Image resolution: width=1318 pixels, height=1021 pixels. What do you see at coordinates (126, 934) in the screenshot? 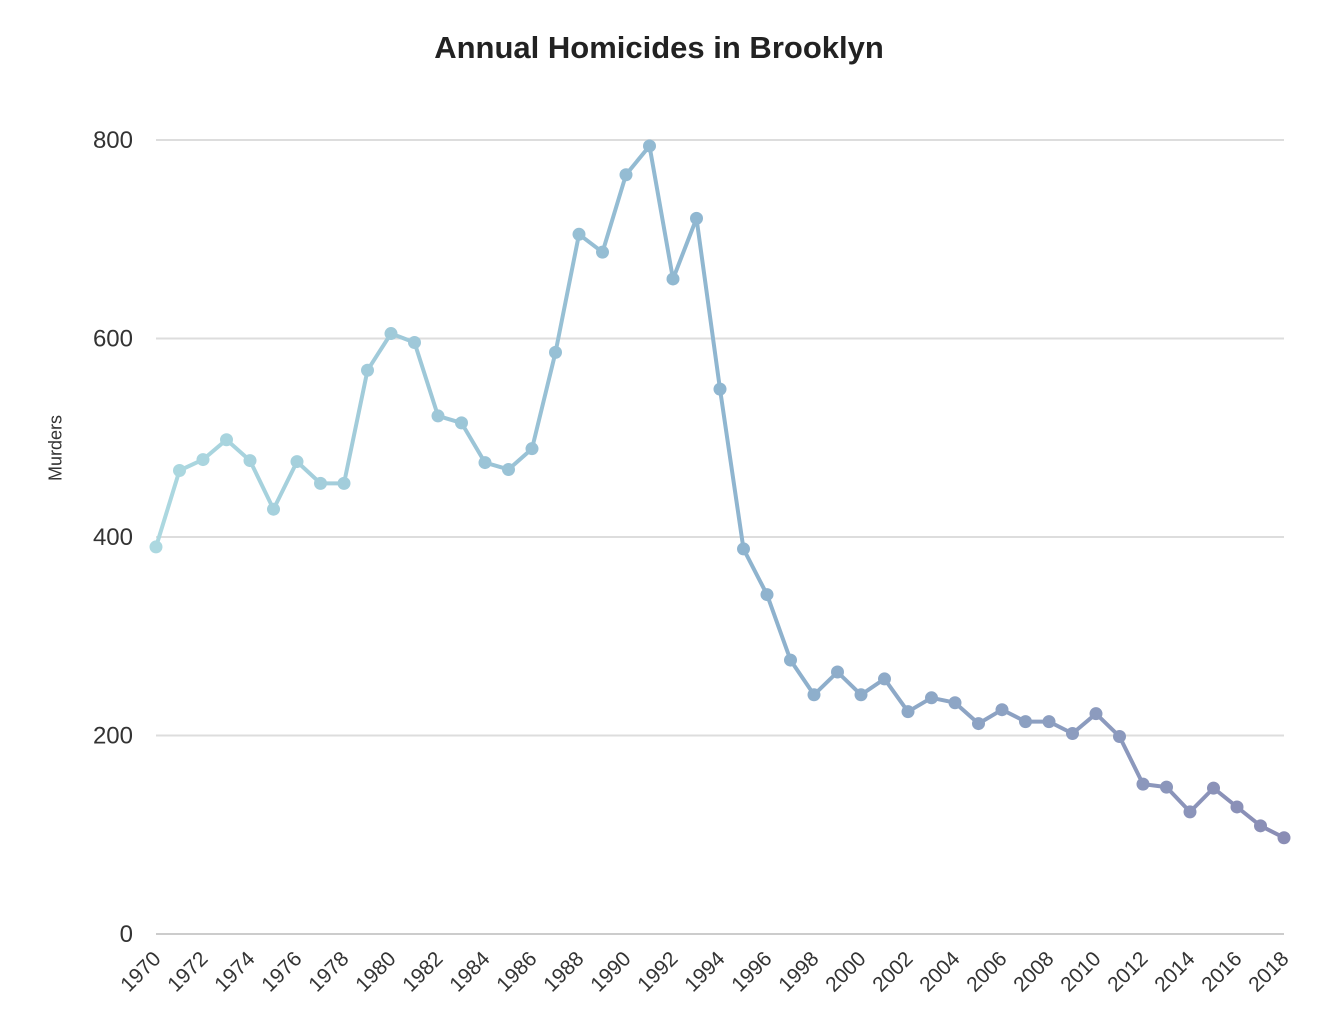
I see `y-tick-label: 0` at bounding box center [126, 934].